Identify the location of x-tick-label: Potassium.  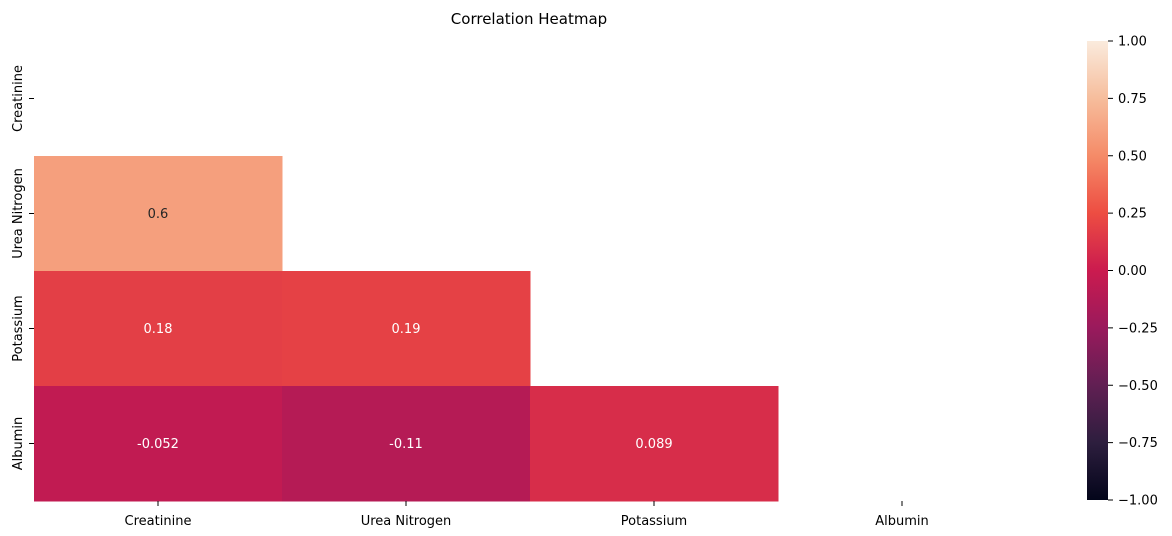
(654, 521).